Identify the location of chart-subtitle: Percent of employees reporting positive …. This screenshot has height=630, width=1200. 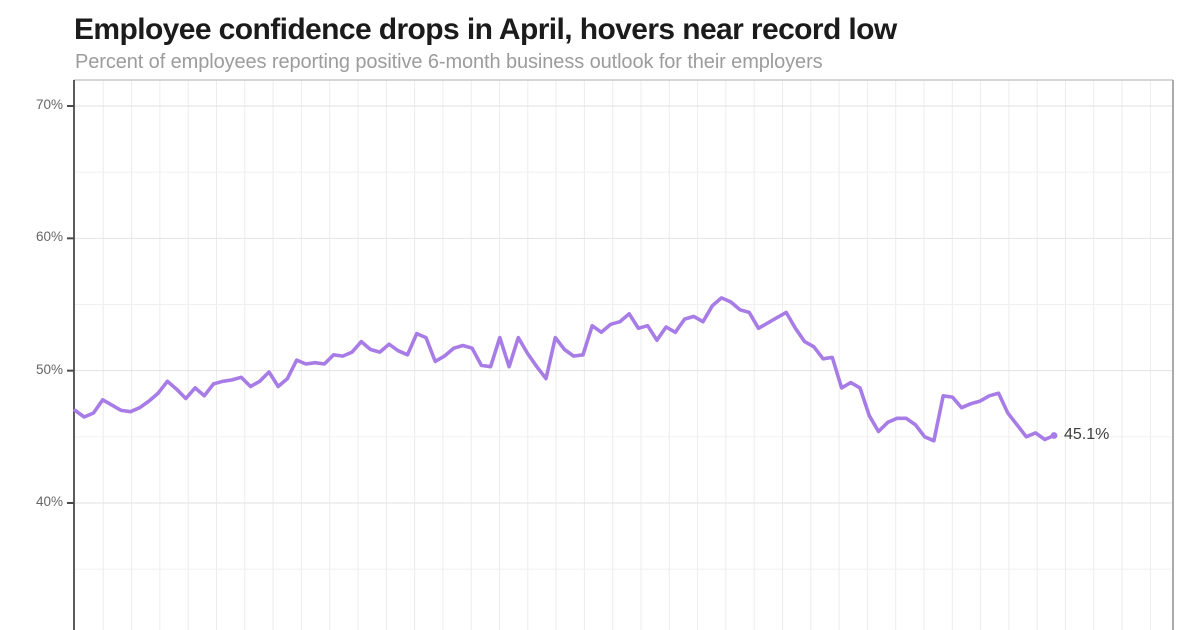
(449, 62).